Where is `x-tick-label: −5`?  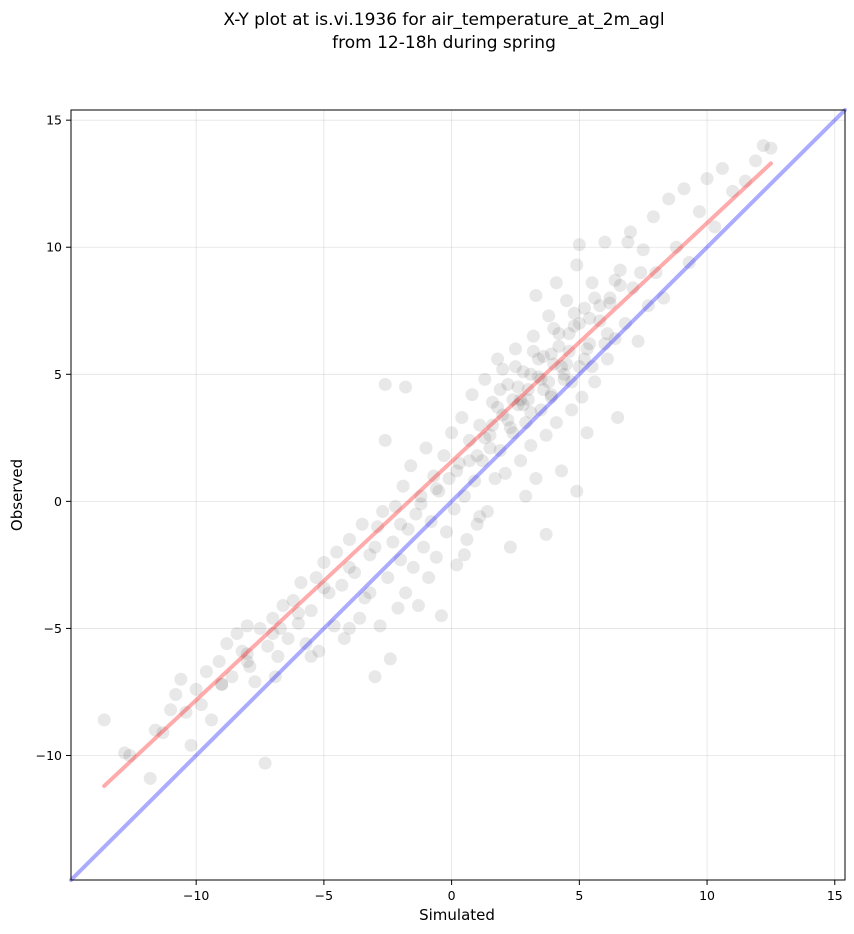 x-tick-label: −5 is located at coordinates (324, 895).